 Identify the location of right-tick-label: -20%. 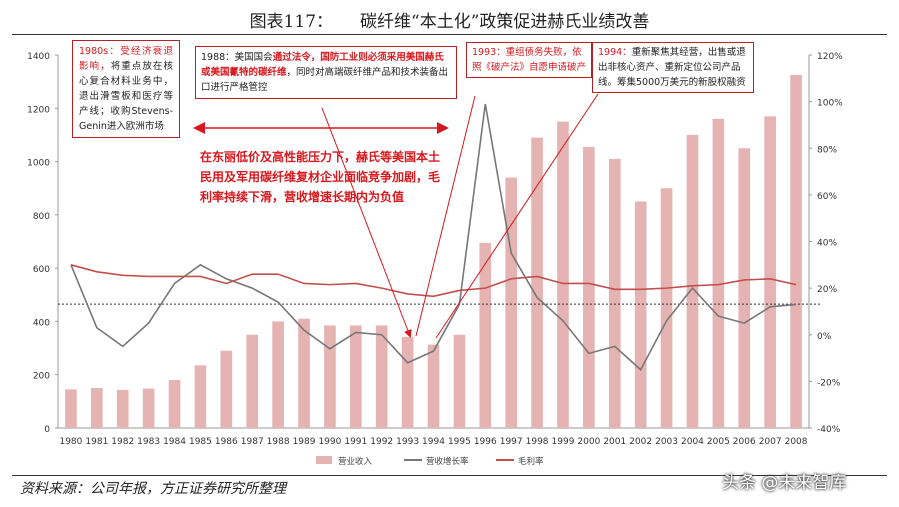
(829, 383).